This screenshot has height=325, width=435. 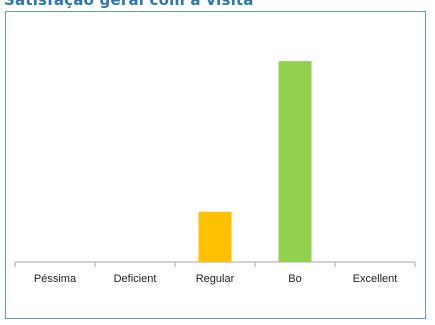 I want to click on x-tick-label: Deficient, so click(x=135, y=279).